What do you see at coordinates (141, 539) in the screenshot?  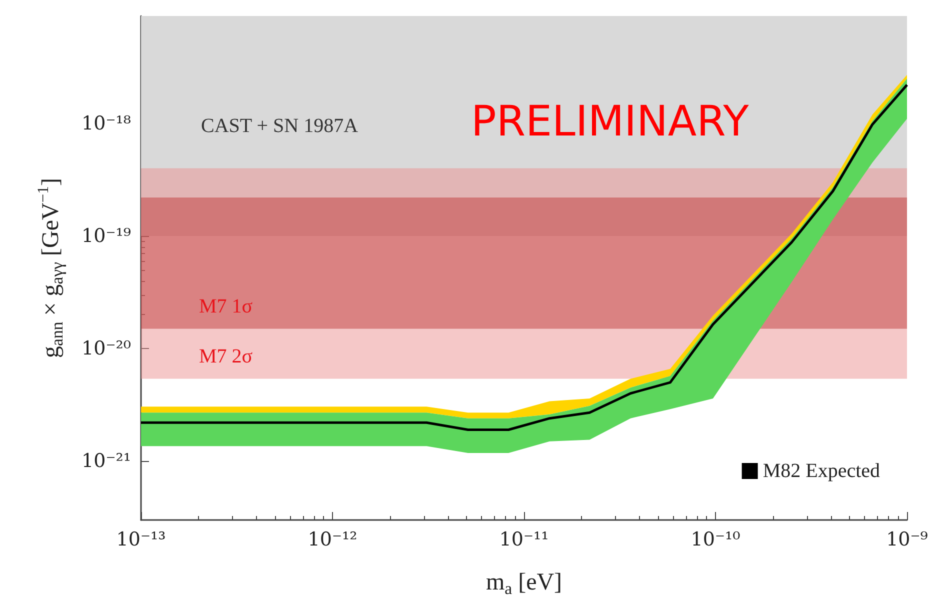 I see `x-tick-label: 10⁻¹³` at bounding box center [141, 539].